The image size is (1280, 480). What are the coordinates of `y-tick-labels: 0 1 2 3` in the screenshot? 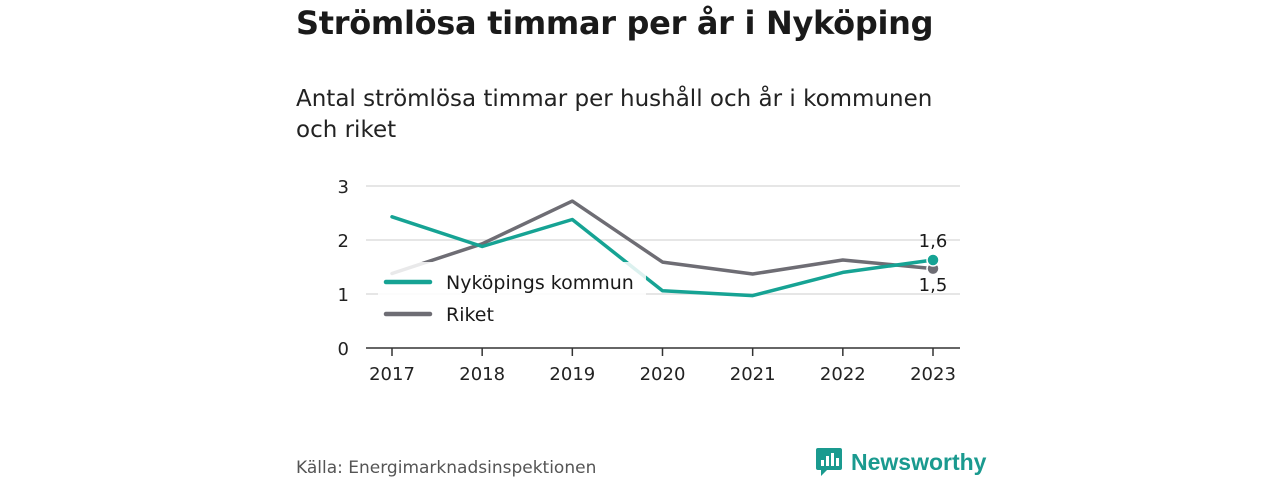 It's located at (343, 268).